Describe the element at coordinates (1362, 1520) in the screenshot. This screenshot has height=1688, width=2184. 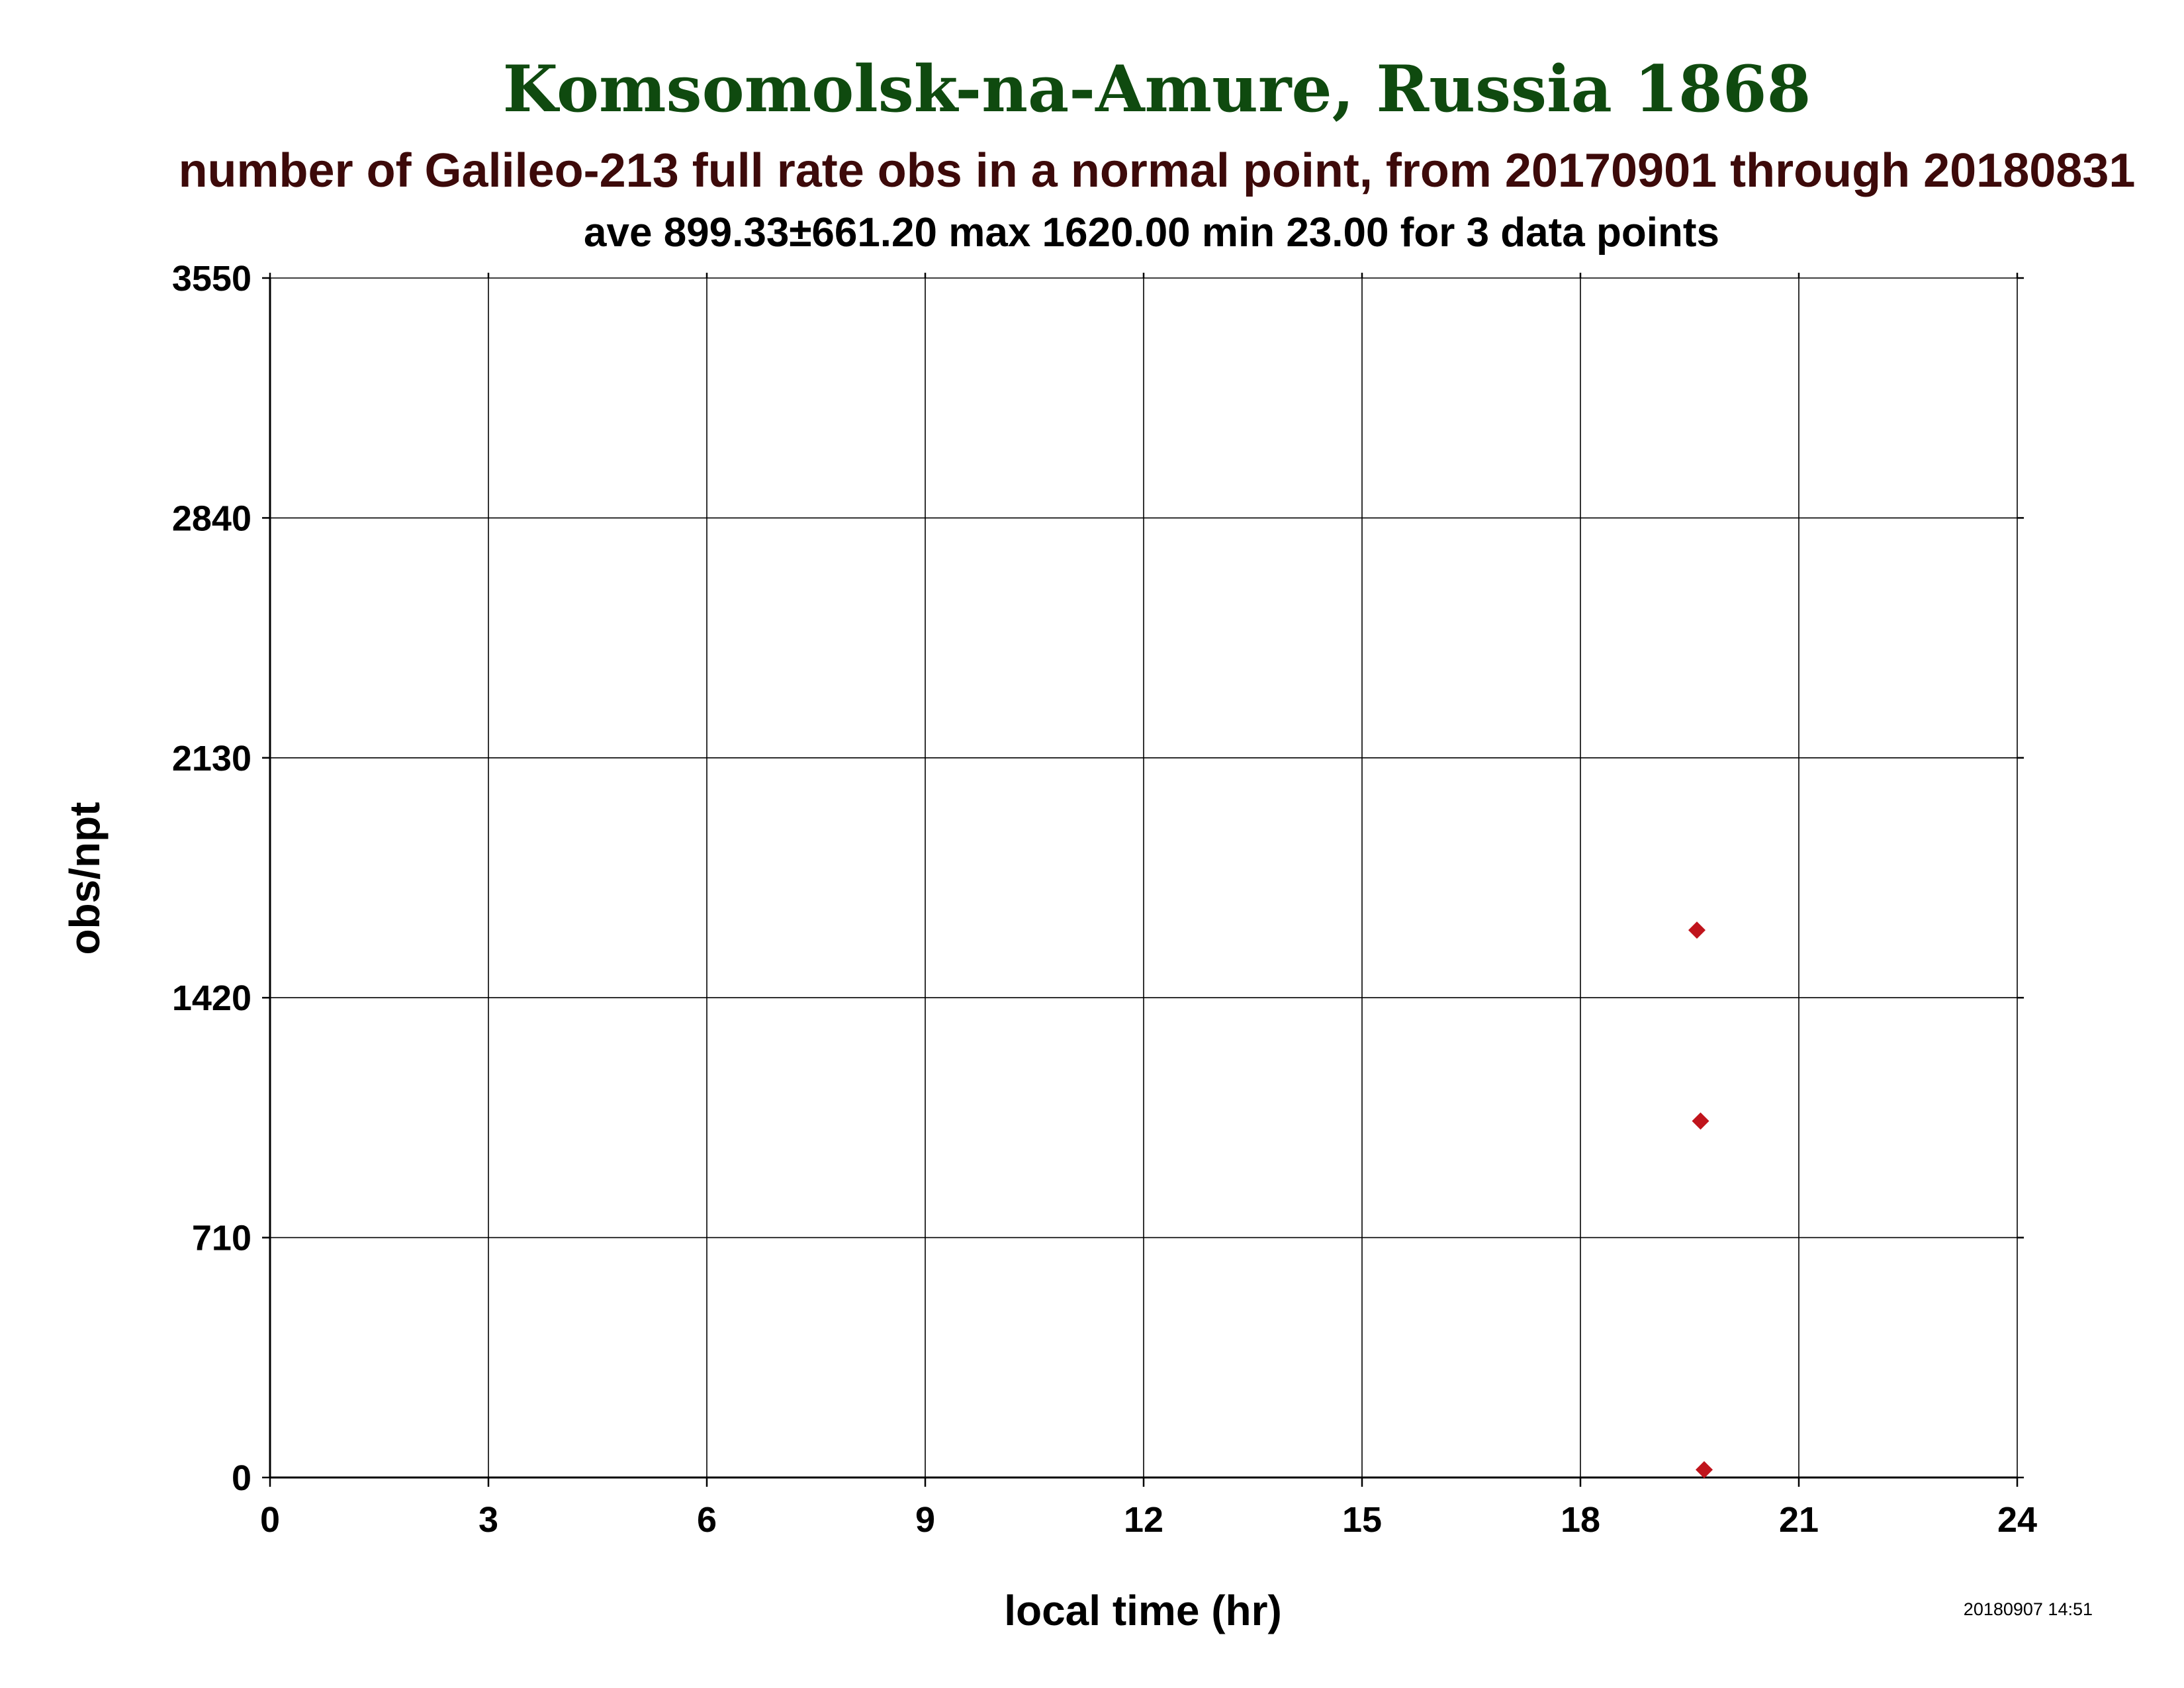
I see `x-tick-label: 15` at that location.